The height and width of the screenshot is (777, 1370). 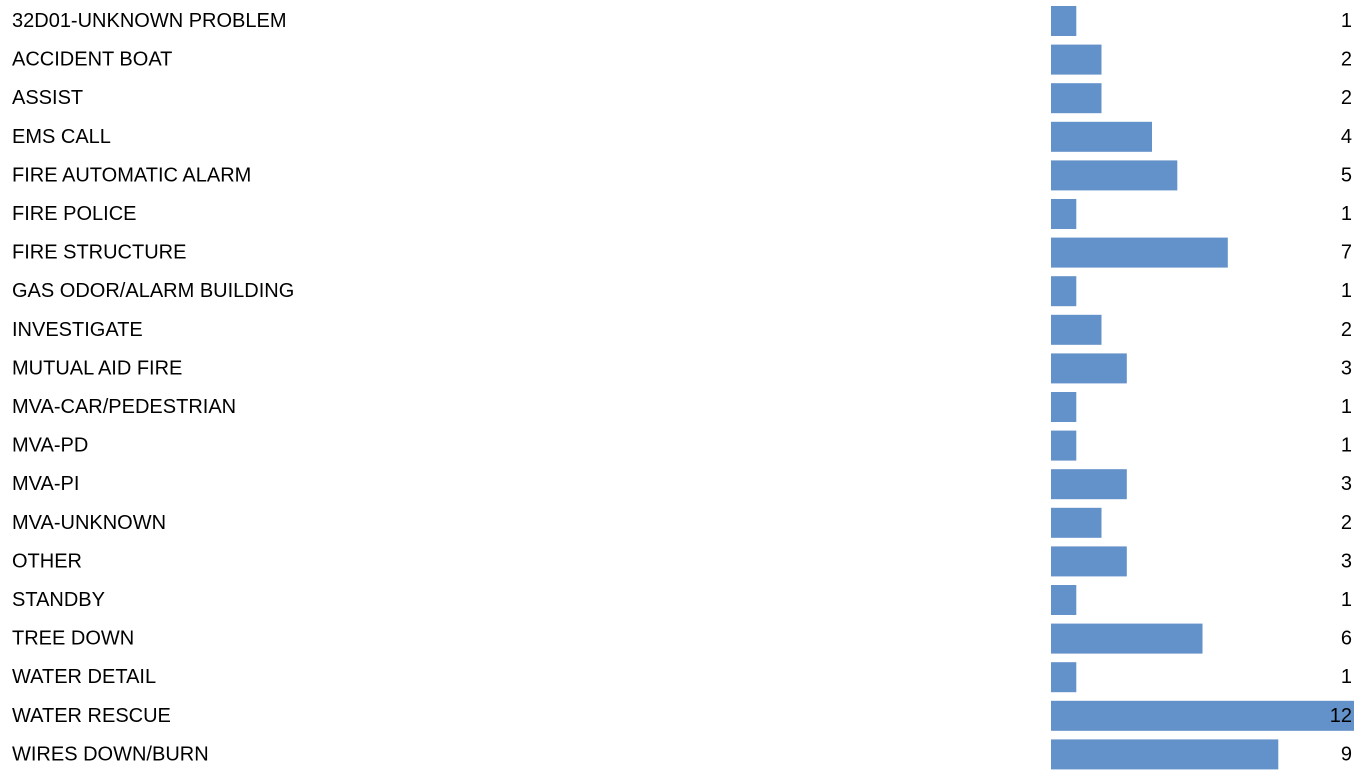 What do you see at coordinates (45, 484) in the screenshot?
I see `category-label: MVA-PI` at bounding box center [45, 484].